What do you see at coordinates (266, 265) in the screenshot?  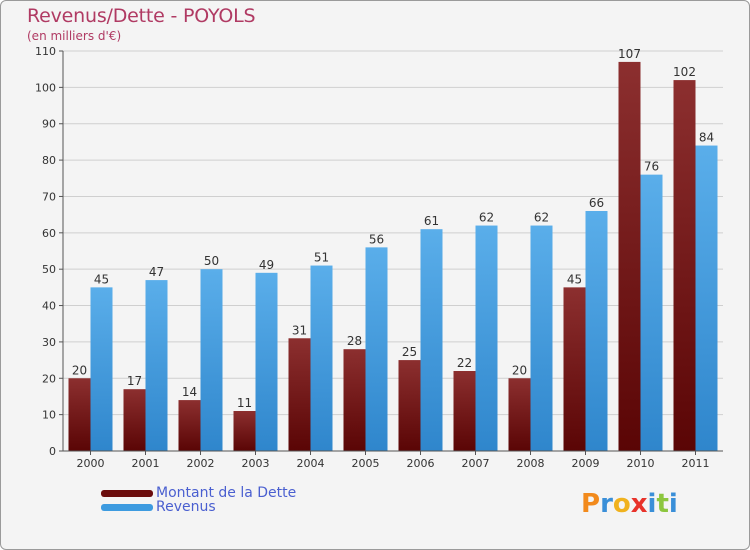 I see `data-label-revenue: 49` at bounding box center [266, 265].